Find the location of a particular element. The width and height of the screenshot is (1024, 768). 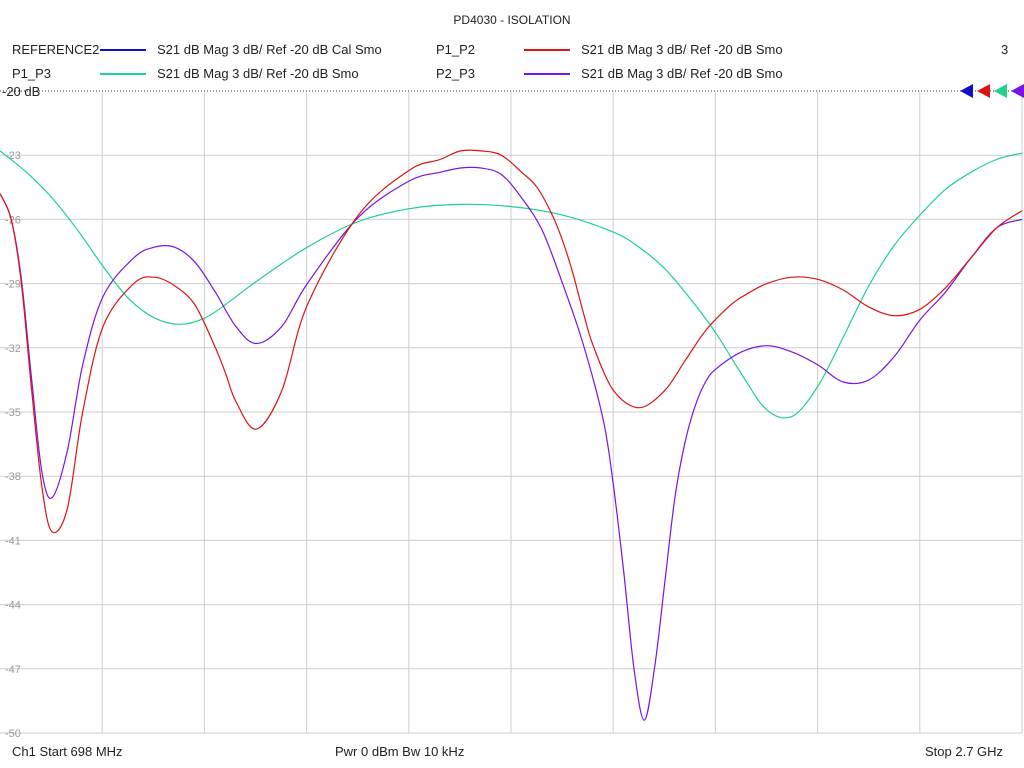

y-tick-label: -50 is located at coordinates (13, 734).